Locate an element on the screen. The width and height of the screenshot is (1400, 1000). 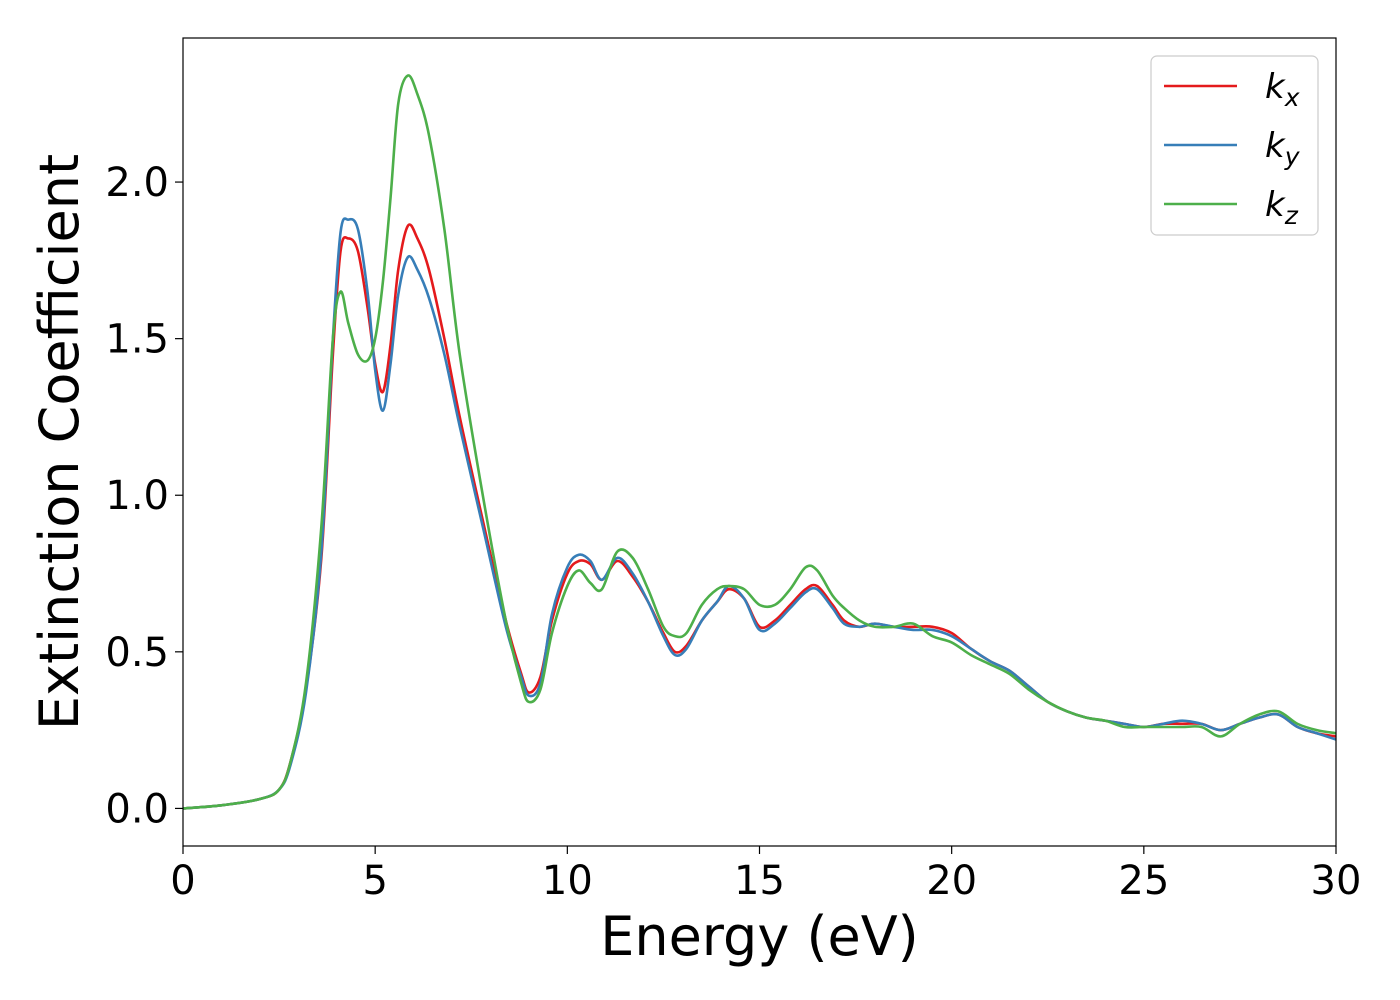
y-tick-label: 0.0 is located at coordinates (137, 809).